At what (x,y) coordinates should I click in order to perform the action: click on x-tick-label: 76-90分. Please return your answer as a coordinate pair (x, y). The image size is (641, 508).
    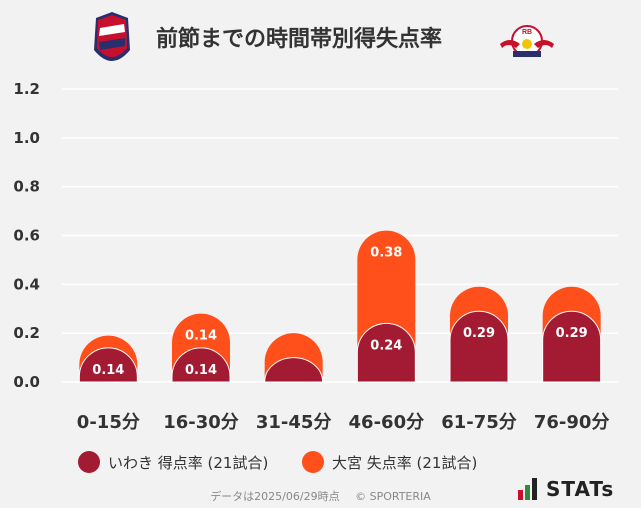
    Looking at the image, I should click on (572, 422).